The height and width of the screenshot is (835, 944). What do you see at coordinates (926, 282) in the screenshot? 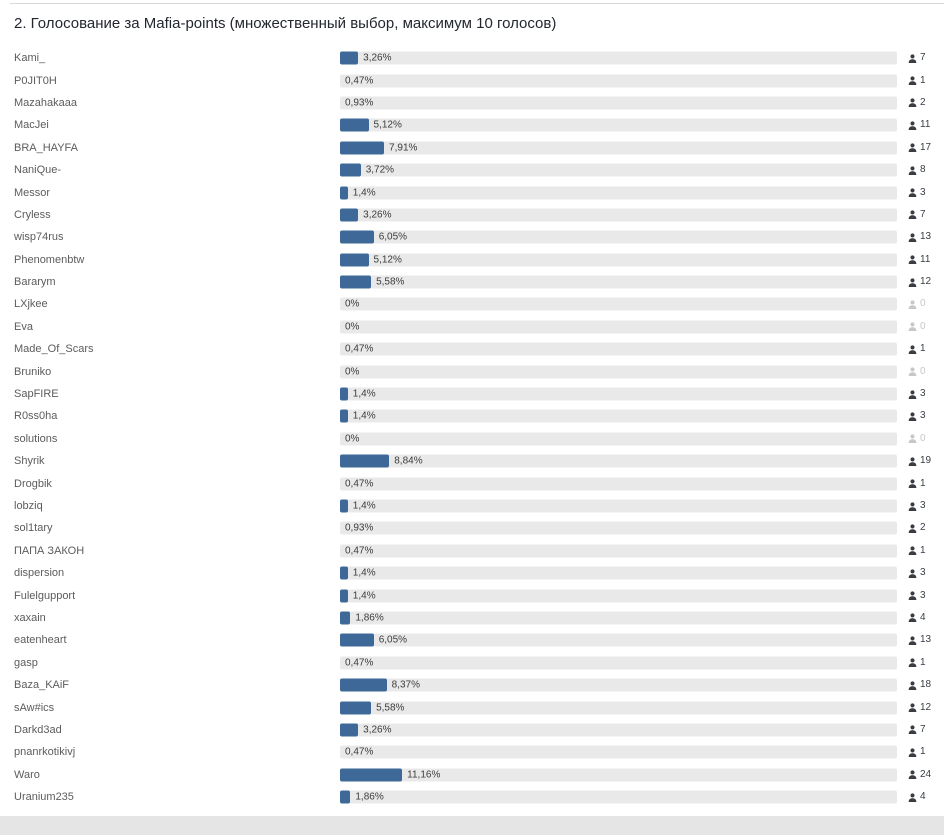
I see `vote-count-number: 12` at bounding box center [926, 282].